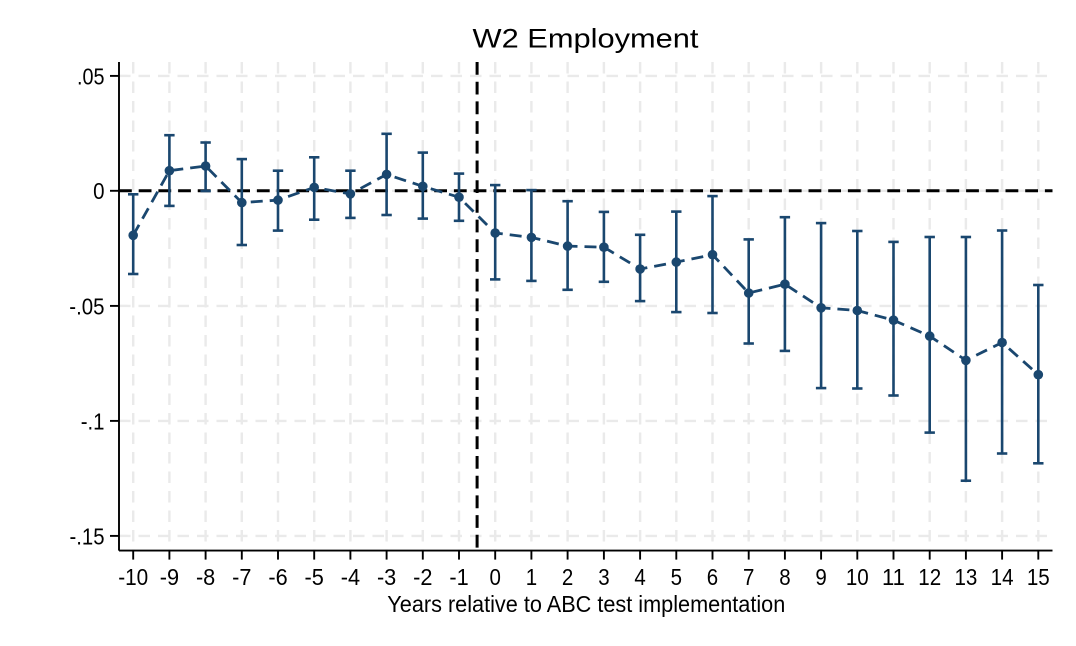 This screenshot has width=1076, height=646. Describe the element at coordinates (86, 306) in the screenshot. I see `svg-text: -.05` at that location.